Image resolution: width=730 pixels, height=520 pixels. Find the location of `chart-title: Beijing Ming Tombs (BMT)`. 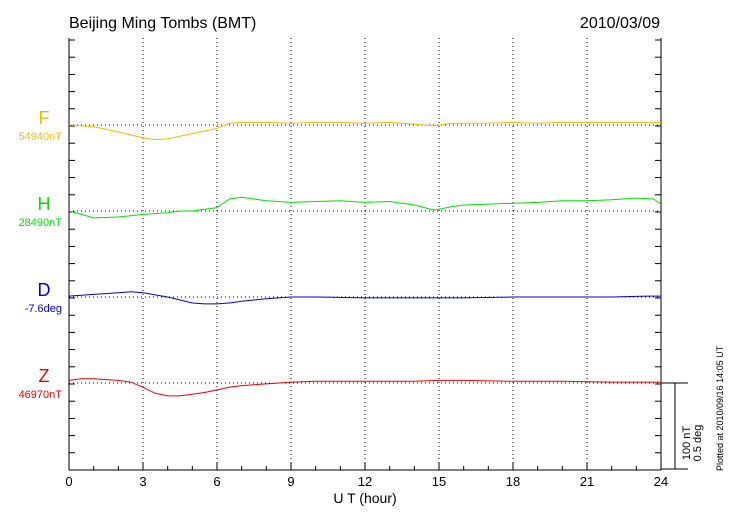

chart-title: Beijing Ming Tombs (BMT) is located at coordinates (162, 23).